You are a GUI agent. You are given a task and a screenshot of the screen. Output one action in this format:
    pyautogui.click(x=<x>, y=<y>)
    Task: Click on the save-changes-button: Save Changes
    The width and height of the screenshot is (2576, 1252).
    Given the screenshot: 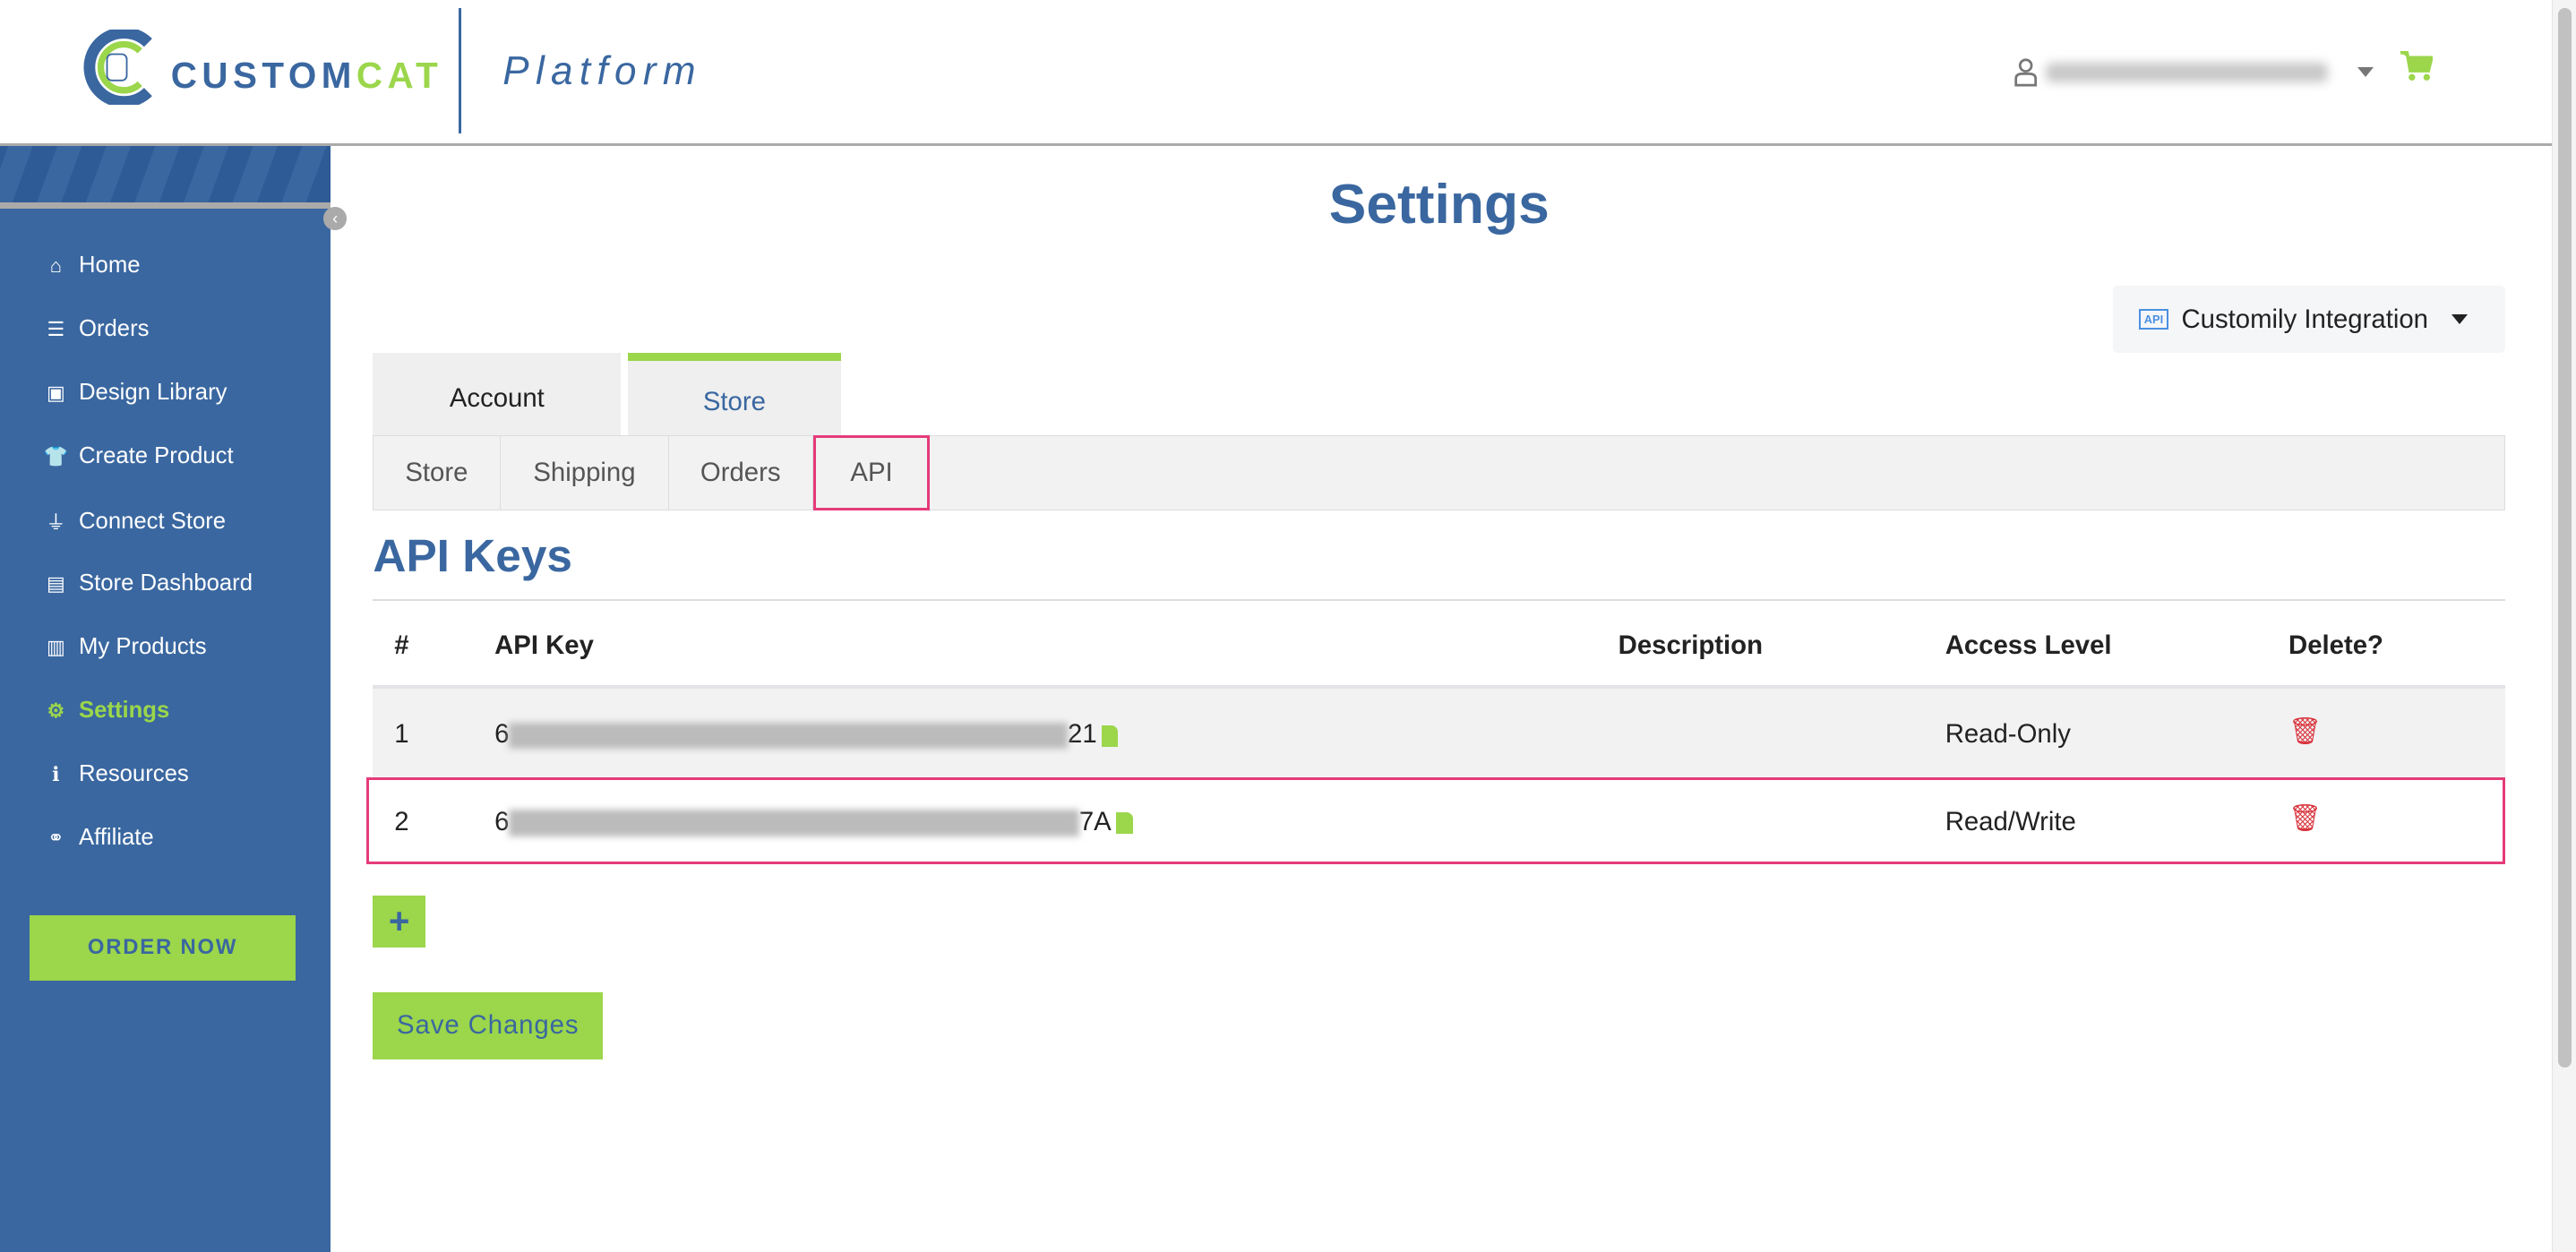 What is the action you would take?
    pyautogui.click(x=488, y=1025)
    